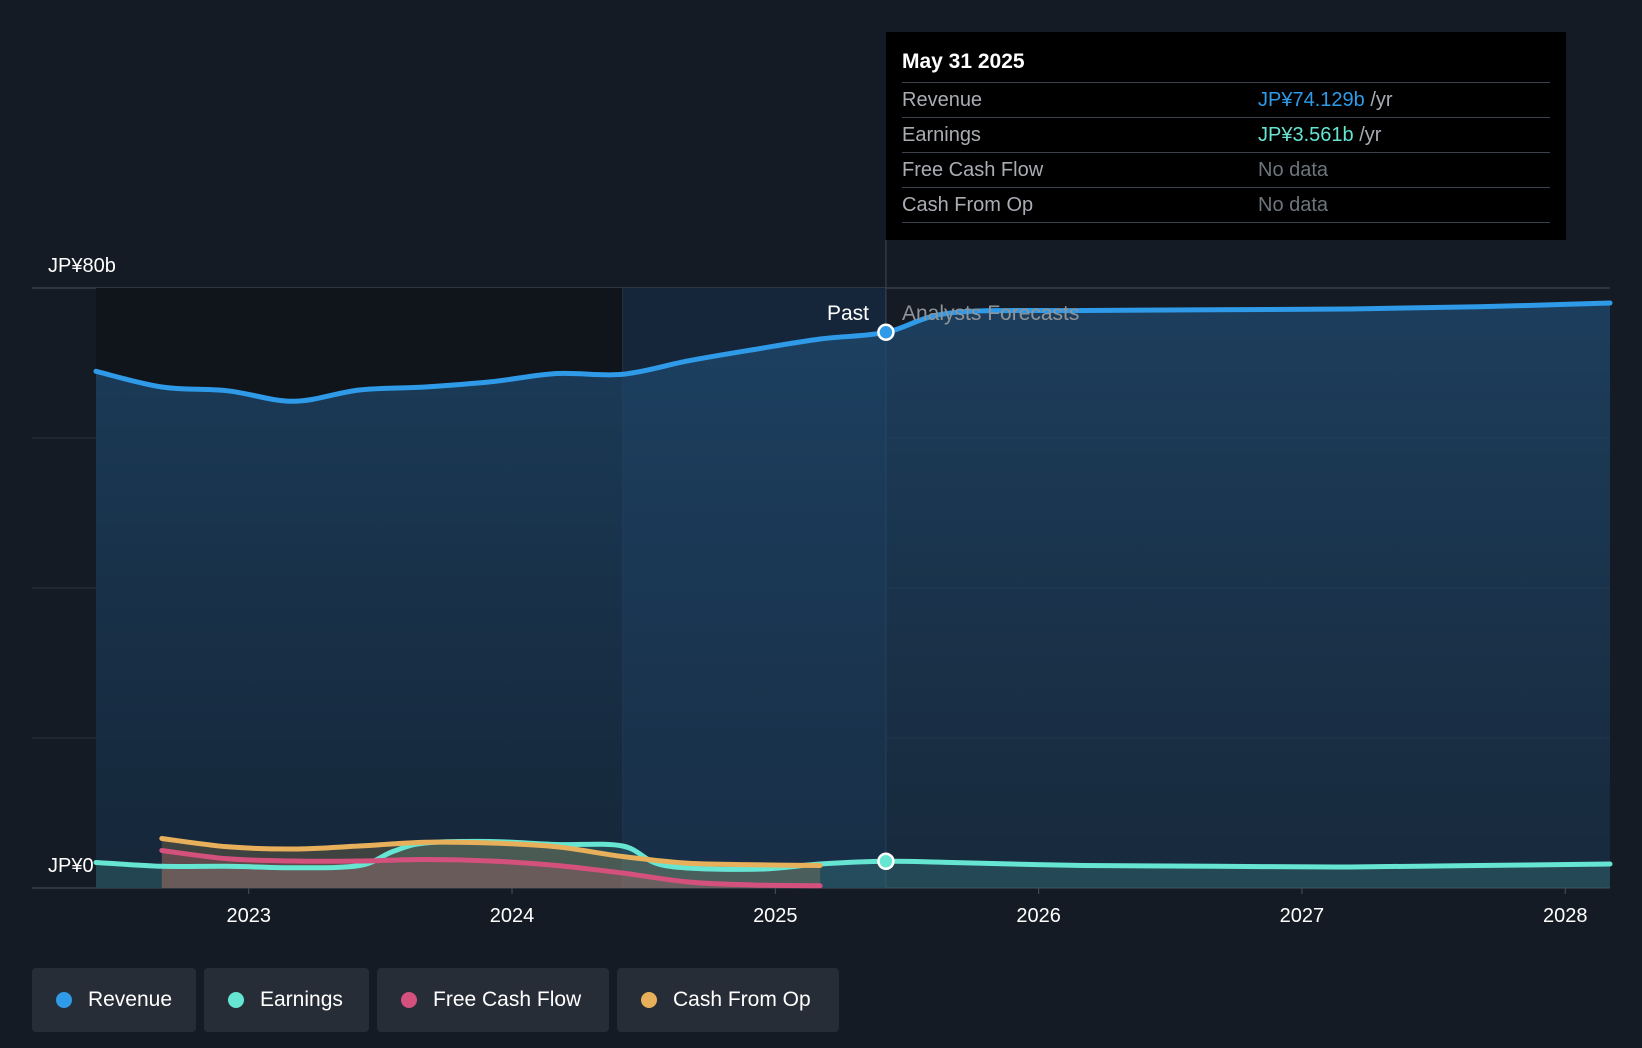 The height and width of the screenshot is (1048, 1642). I want to click on x-tick-label-2027: 2027, so click(1302, 916).